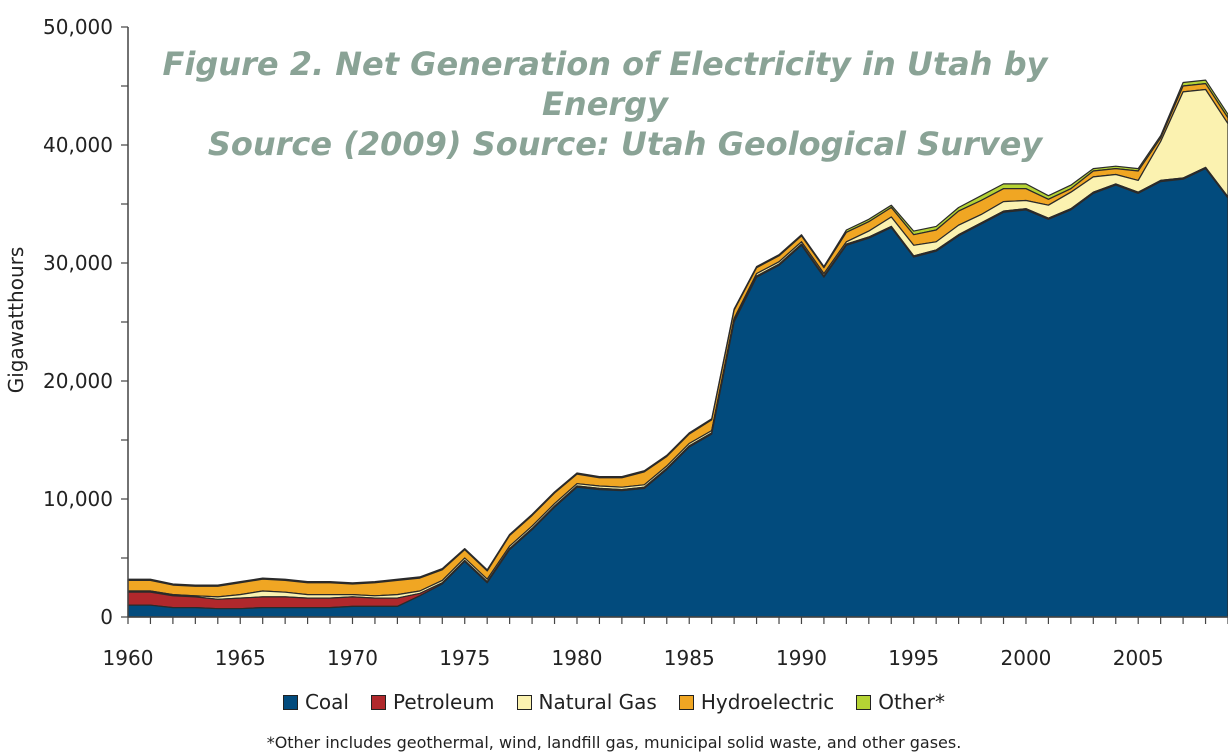 The image size is (1228, 756). I want to click on y-tick-label: 50,000, so click(78, 27).